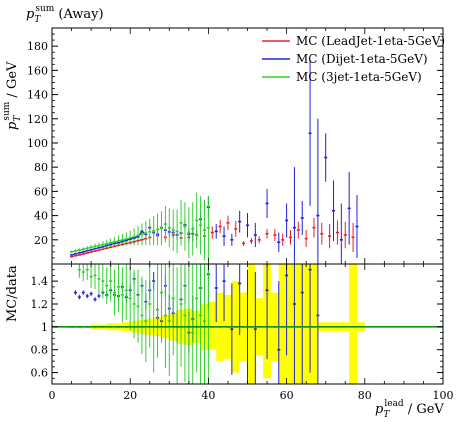 This screenshot has width=461, height=422. What do you see at coordinates (370, 41) in the screenshot?
I see `legend-label-leadjet: MC (LeadJet-1eta-5GeV)` at bounding box center [370, 41].